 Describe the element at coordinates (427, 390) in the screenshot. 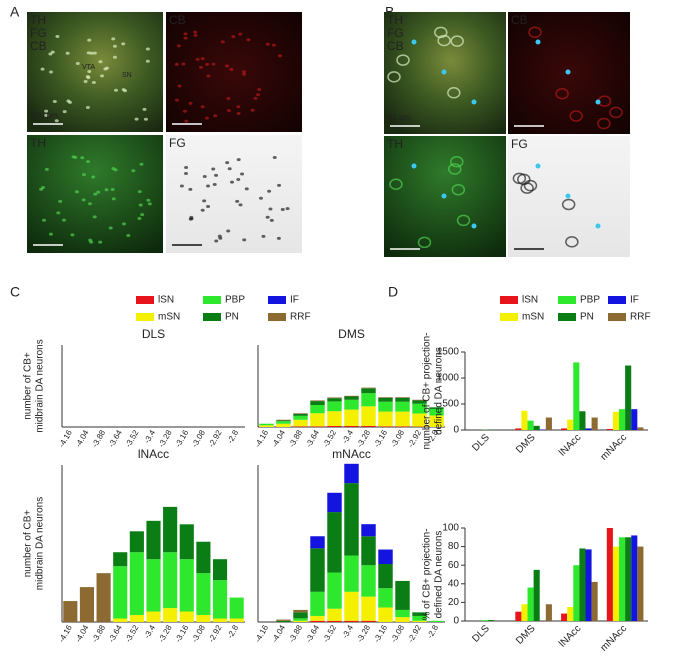

I see `y-axis-label: number of CB+ projection-` at that location.